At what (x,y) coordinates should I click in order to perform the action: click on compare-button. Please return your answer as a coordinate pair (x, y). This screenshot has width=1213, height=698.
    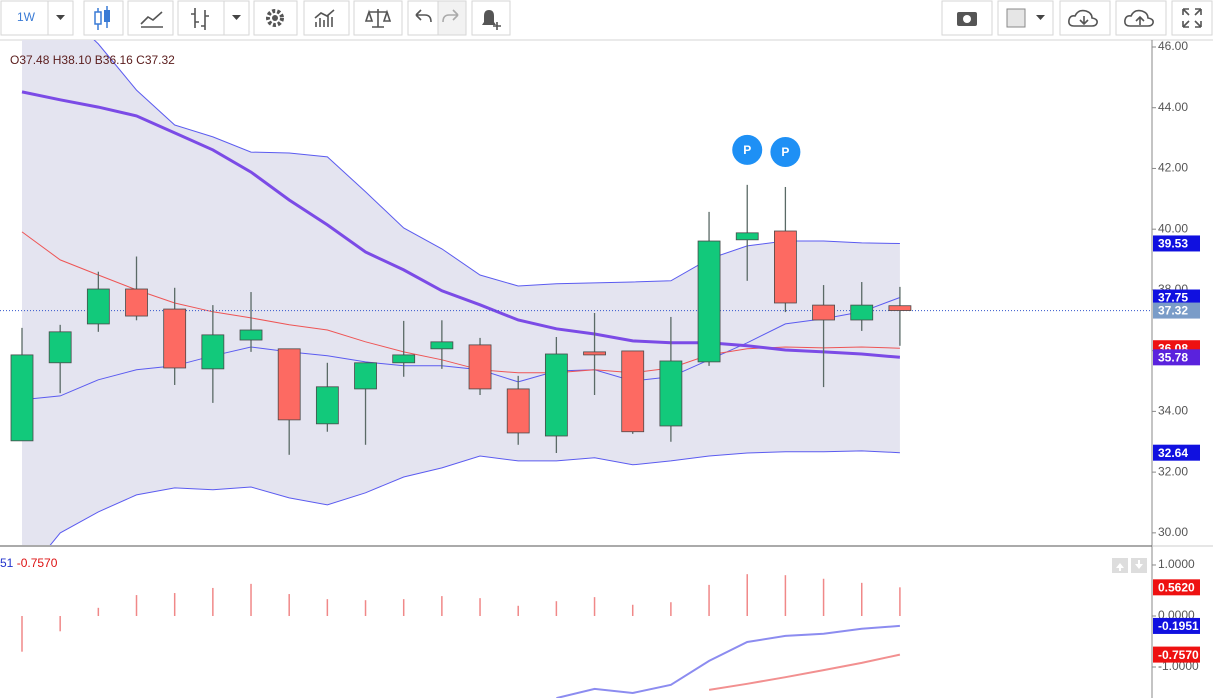
    Looking at the image, I should click on (378, 18).